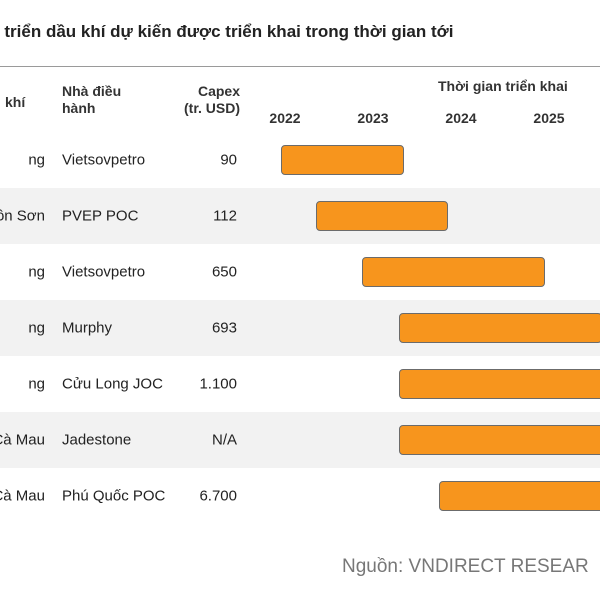  I want to click on capex-value: 90, so click(228, 160).